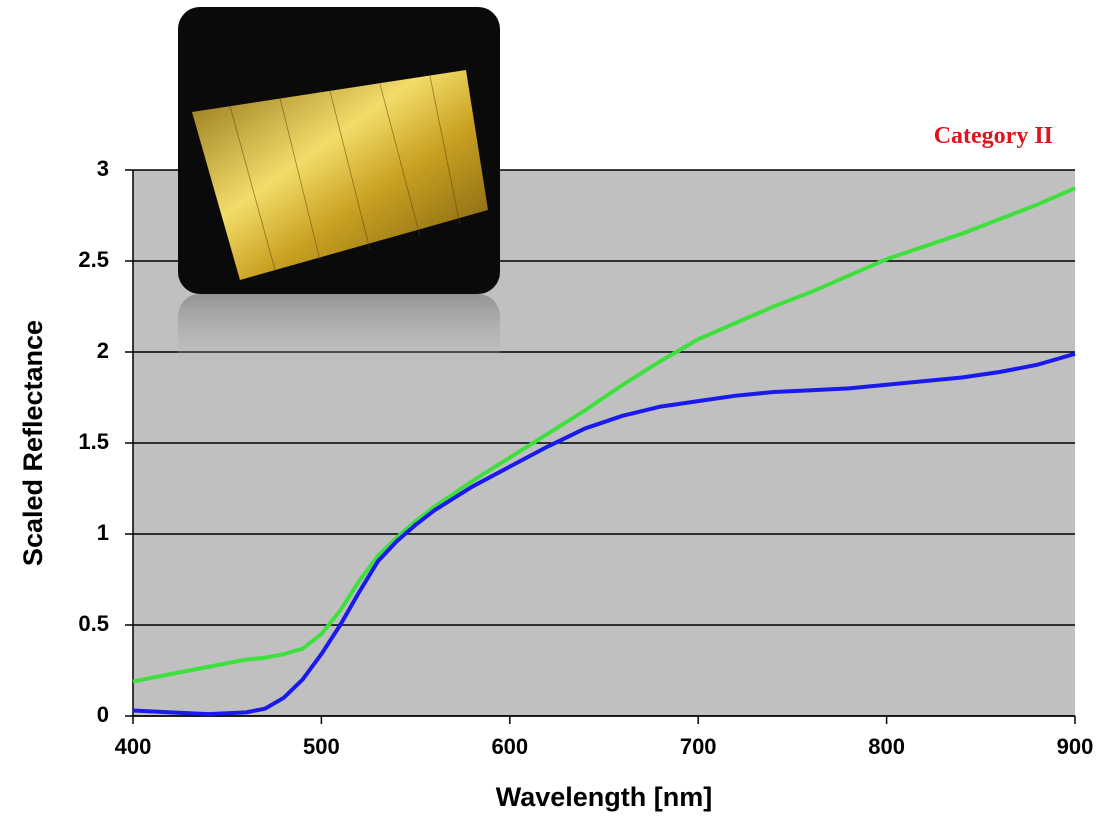 This screenshot has height=823, width=1104. I want to click on x-tick-label: 500, so click(321, 746).